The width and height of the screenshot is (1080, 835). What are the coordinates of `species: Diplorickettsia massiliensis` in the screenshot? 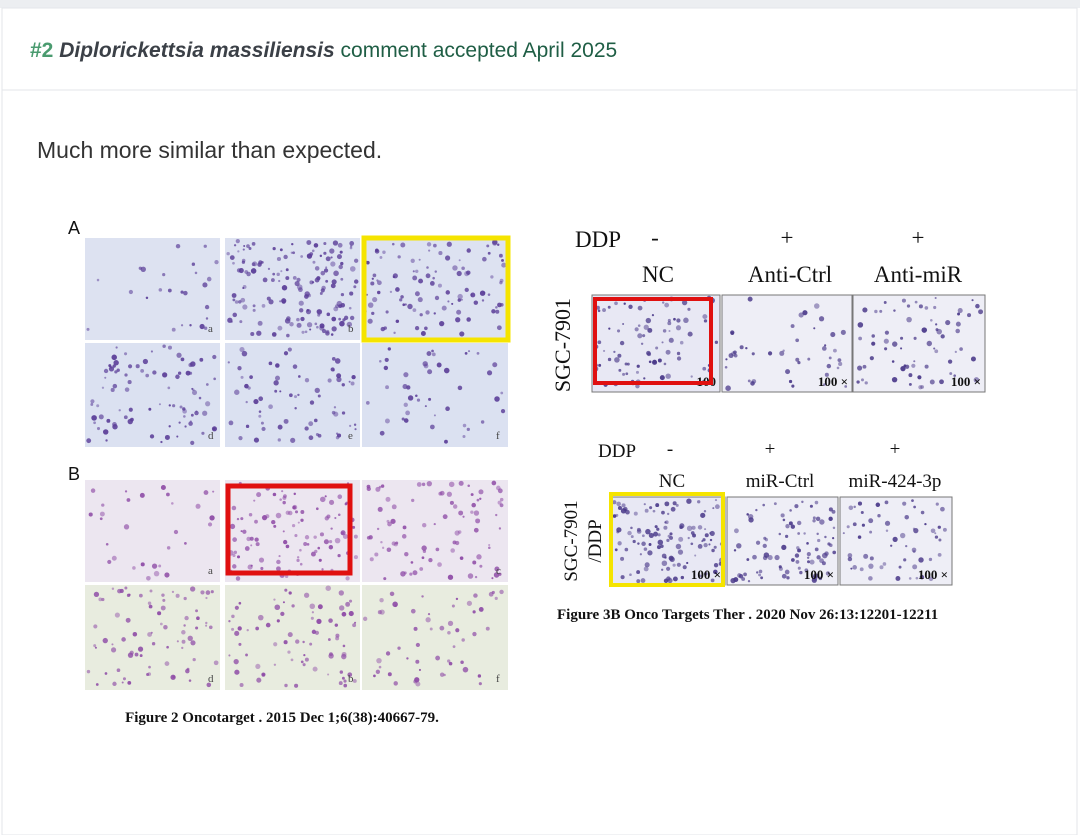 It's located at (196, 50).